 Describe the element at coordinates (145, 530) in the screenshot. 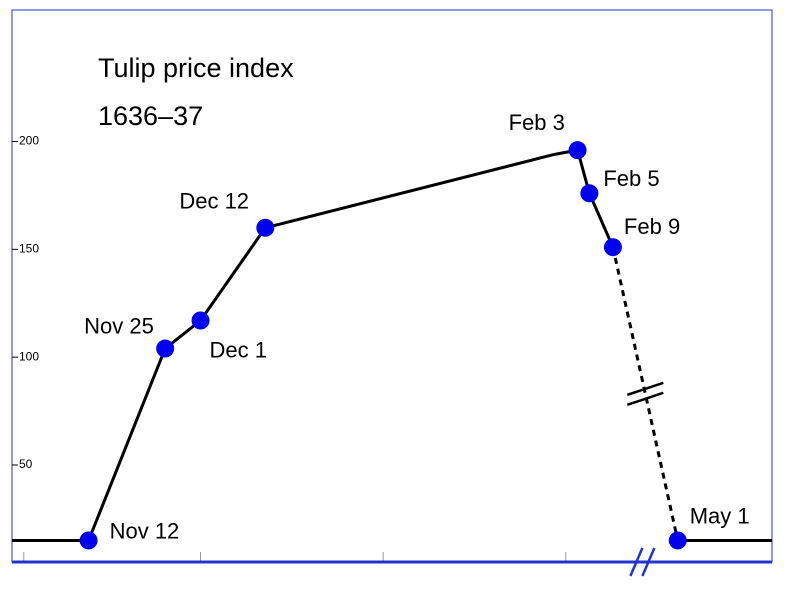

I see `point-label: Nov 12` at that location.